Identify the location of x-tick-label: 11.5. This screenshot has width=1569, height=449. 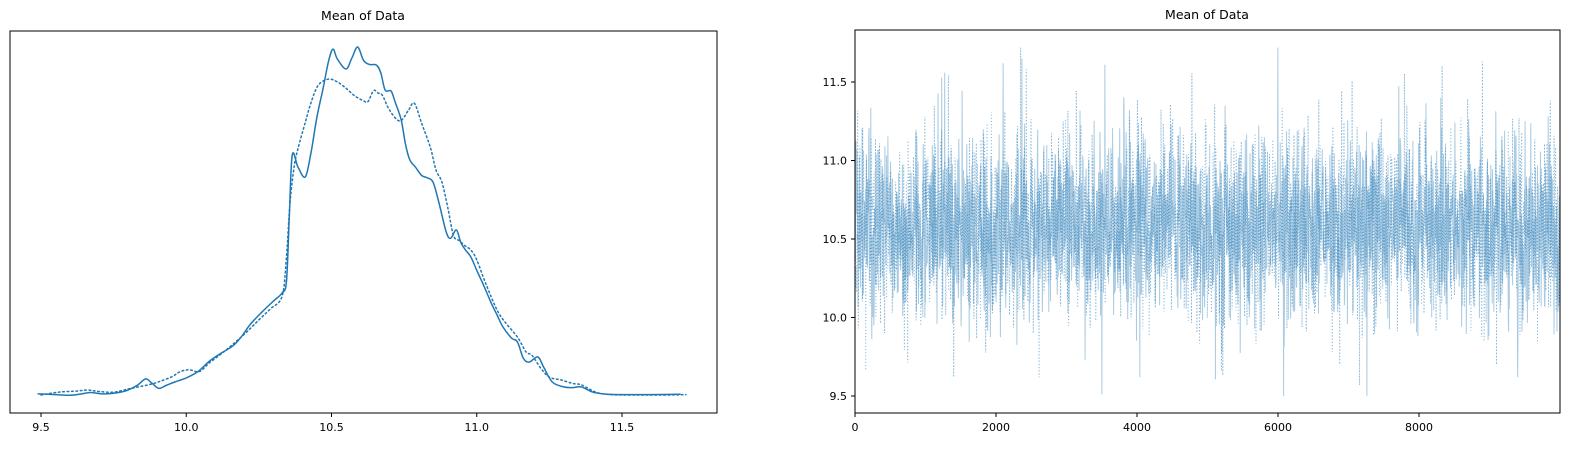
(622, 427).